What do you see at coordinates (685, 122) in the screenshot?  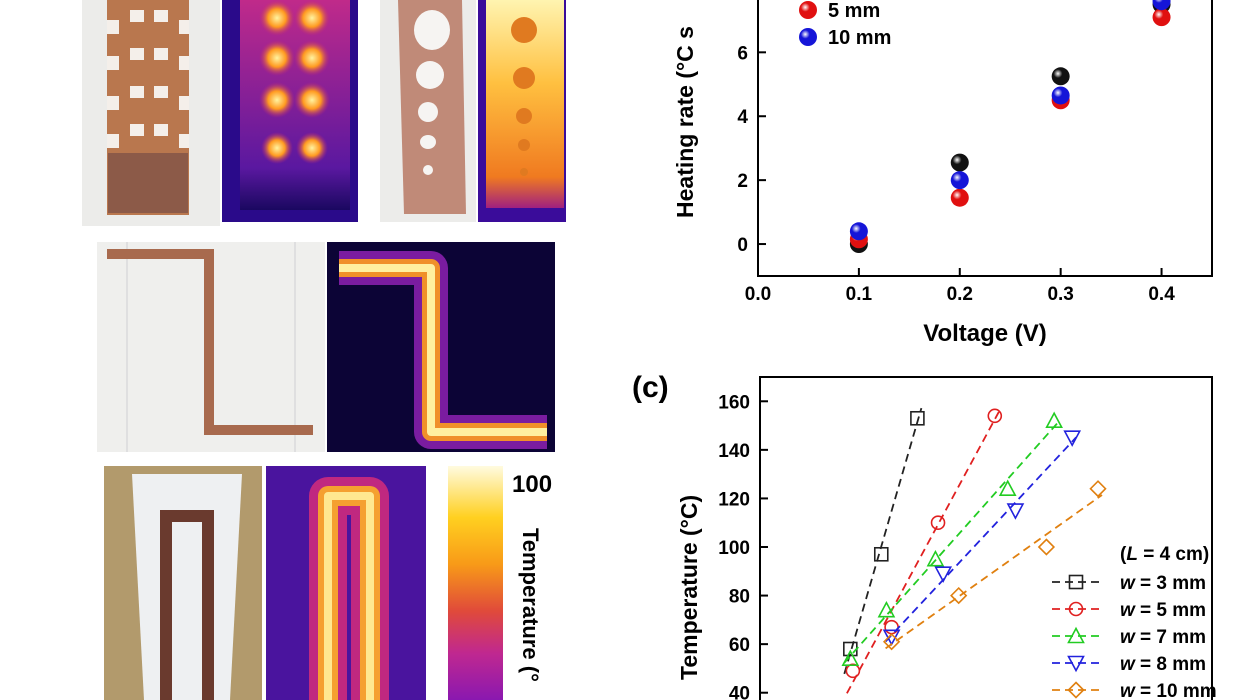 I see `panel-b-ylabel: Heating rate (°C s` at bounding box center [685, 122].